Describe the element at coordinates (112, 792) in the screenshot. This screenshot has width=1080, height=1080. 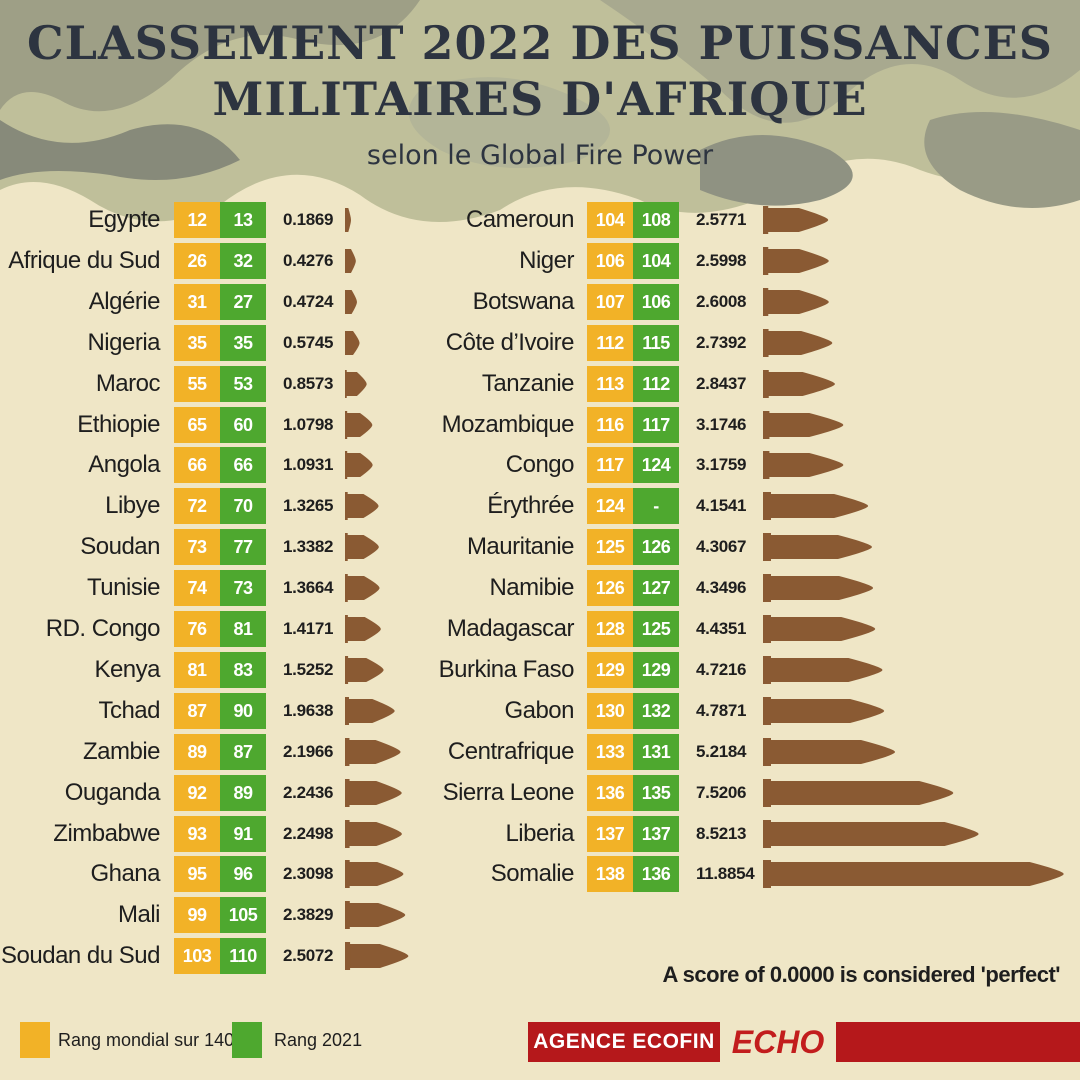
I see `country-name: Ouganda` at that location.